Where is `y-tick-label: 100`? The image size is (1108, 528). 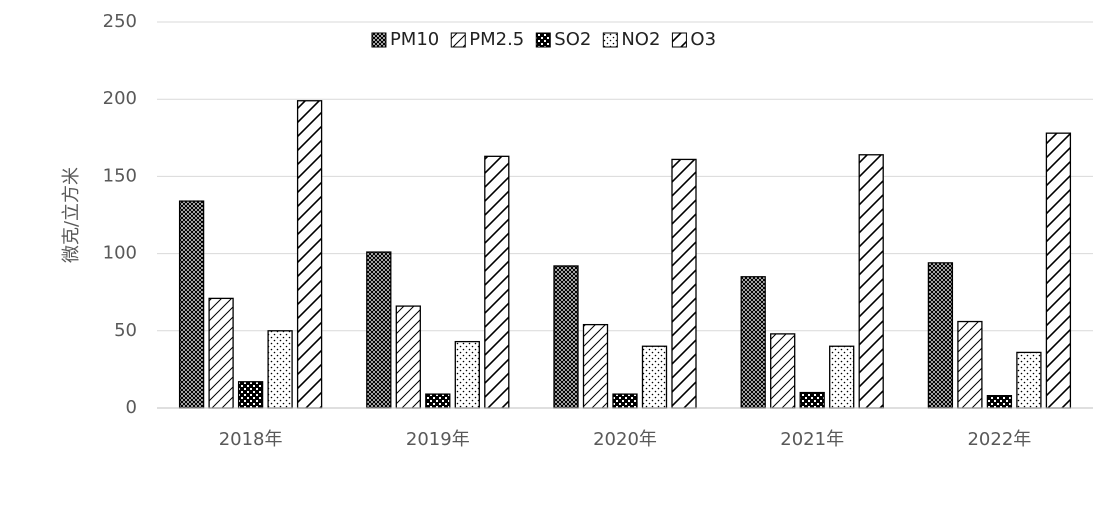 y-tick-label: 100 is located at coordinates (120, 253).